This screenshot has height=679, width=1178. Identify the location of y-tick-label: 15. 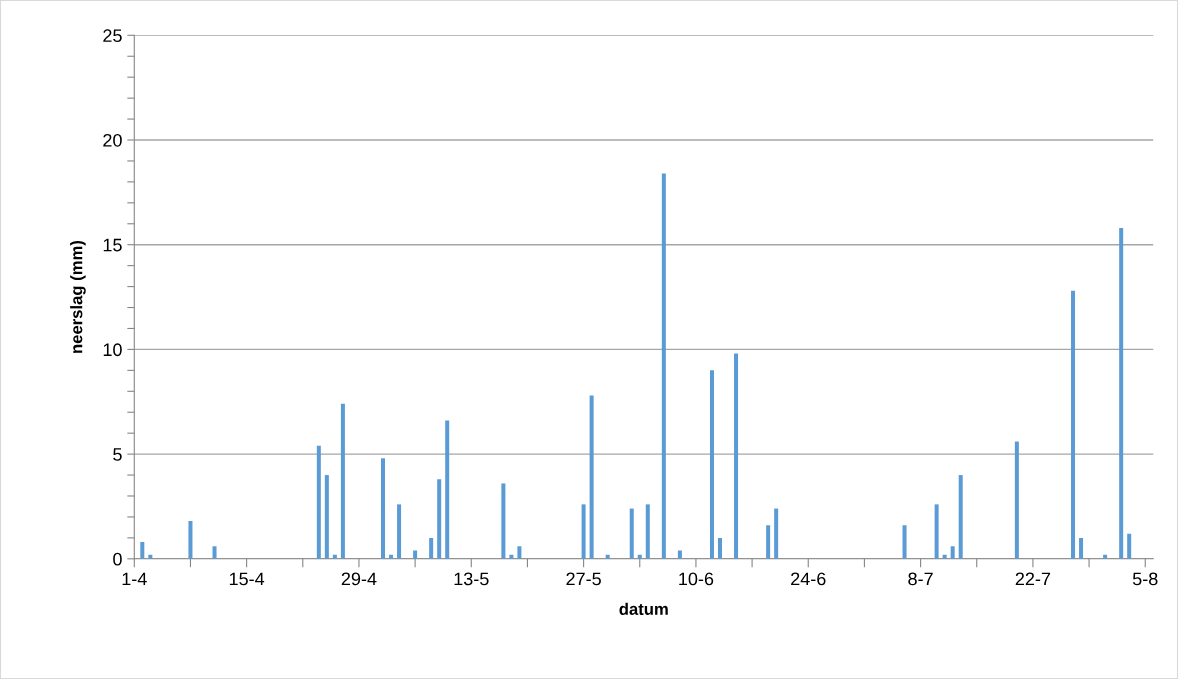
(112, 245).